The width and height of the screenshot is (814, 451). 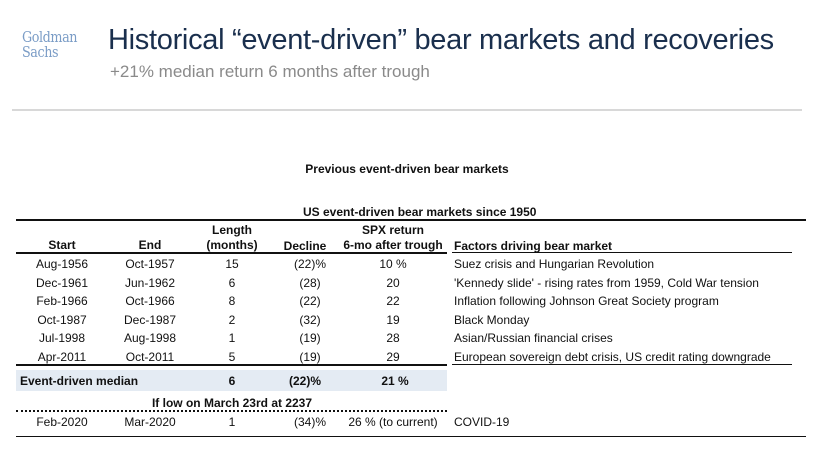 What do you see at coordinates (232, 230) in the screenshot?
I see `header-length: Length` at bounding box center [232, 230].